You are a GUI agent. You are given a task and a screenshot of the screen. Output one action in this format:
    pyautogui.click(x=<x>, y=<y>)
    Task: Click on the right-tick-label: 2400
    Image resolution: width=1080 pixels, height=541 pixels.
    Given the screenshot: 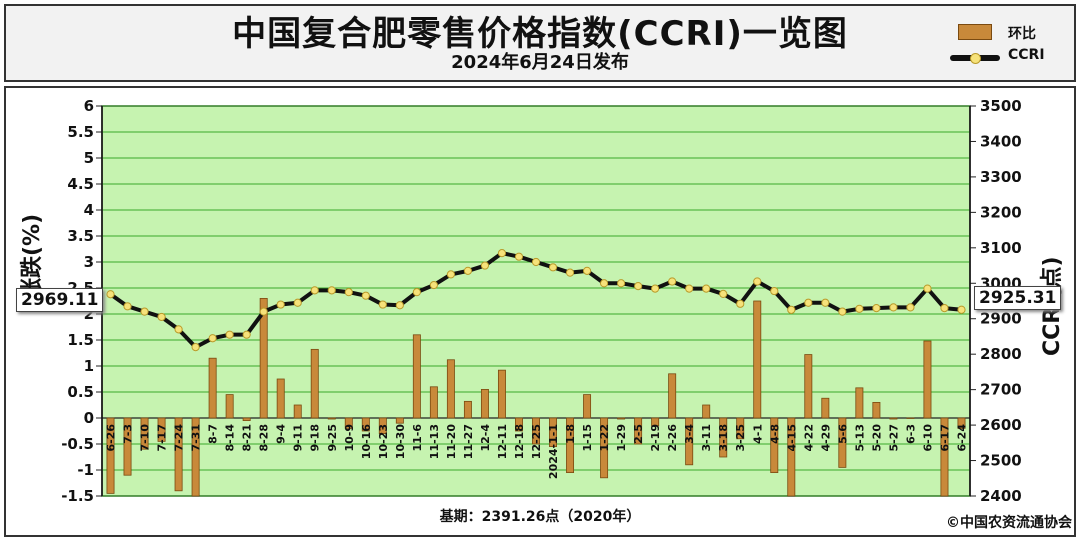 What is the action you would take?
    pyautogui.click(x=1001, y=496)
    